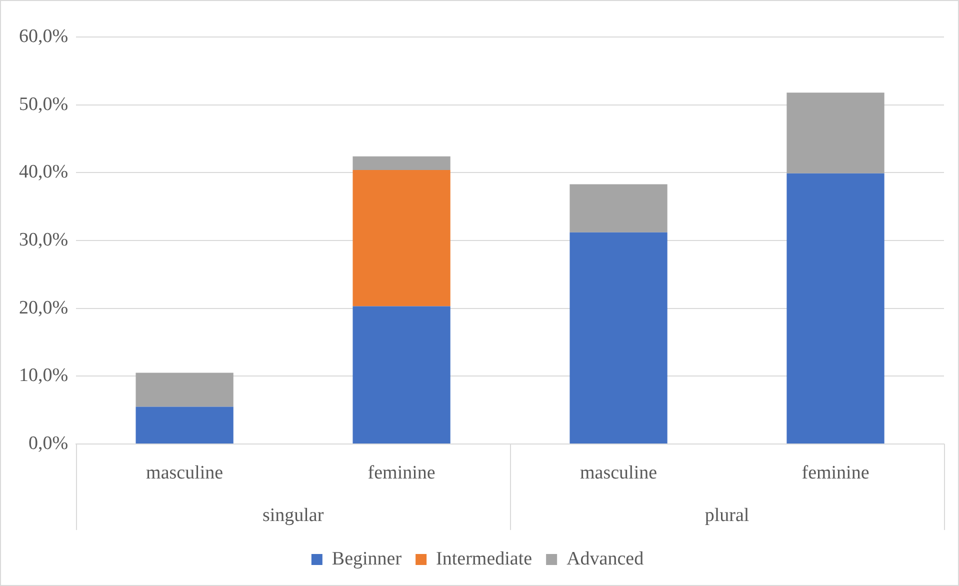  Describe the element at coordinates (43, 172) in the screenshot. I see `y-tick-label: 40,0%` at that location.